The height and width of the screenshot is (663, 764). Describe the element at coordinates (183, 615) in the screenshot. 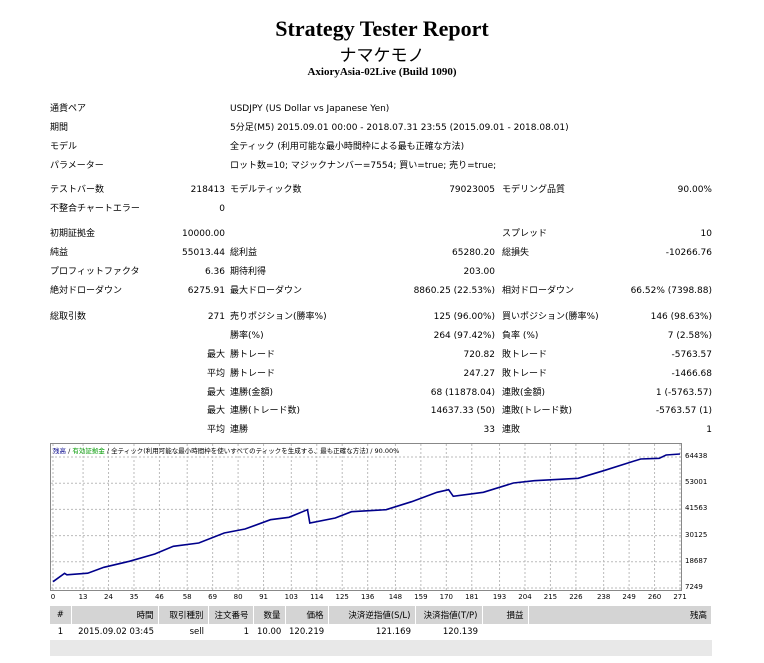

I see `column-header: 取引種別` at that location.